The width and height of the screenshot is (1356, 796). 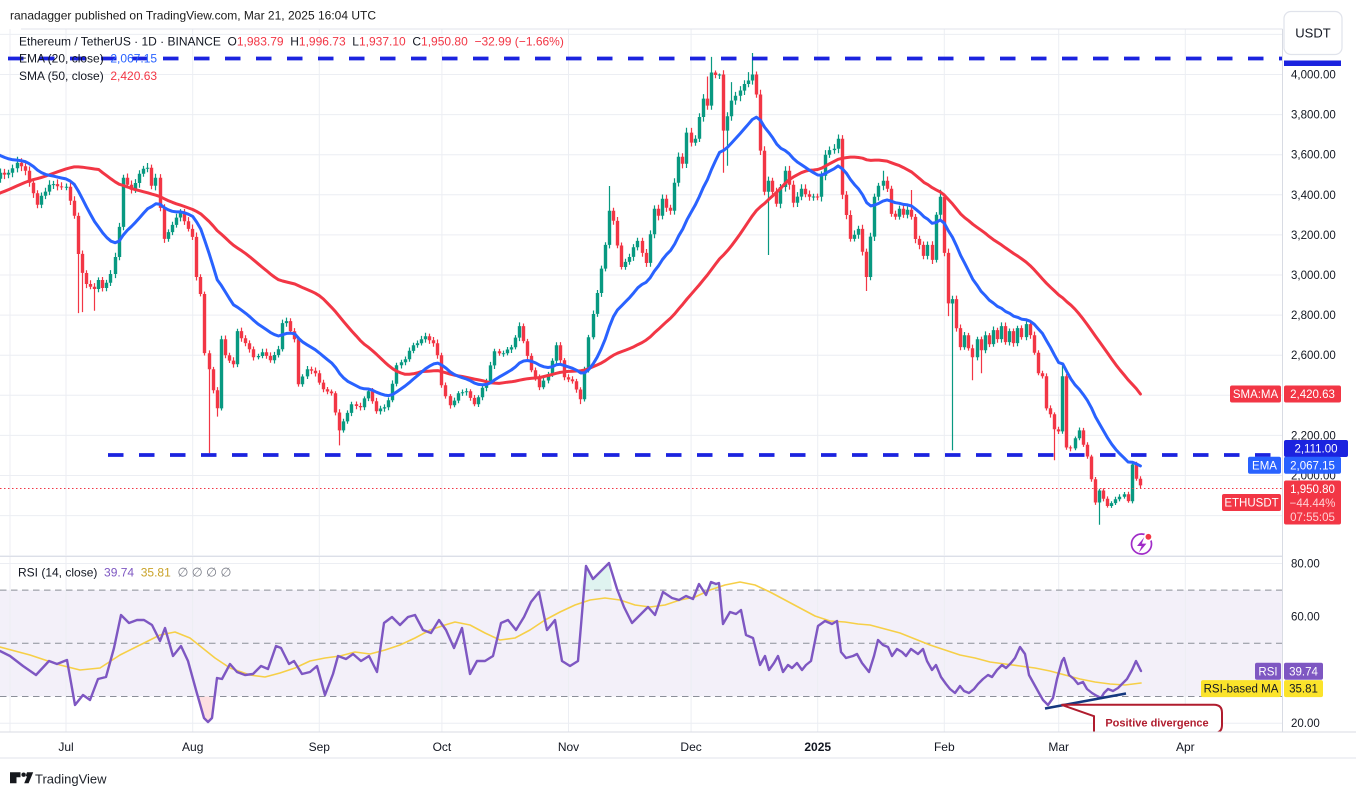 I want to click on svg-text: 20.00, so click(x=1305, y=724).